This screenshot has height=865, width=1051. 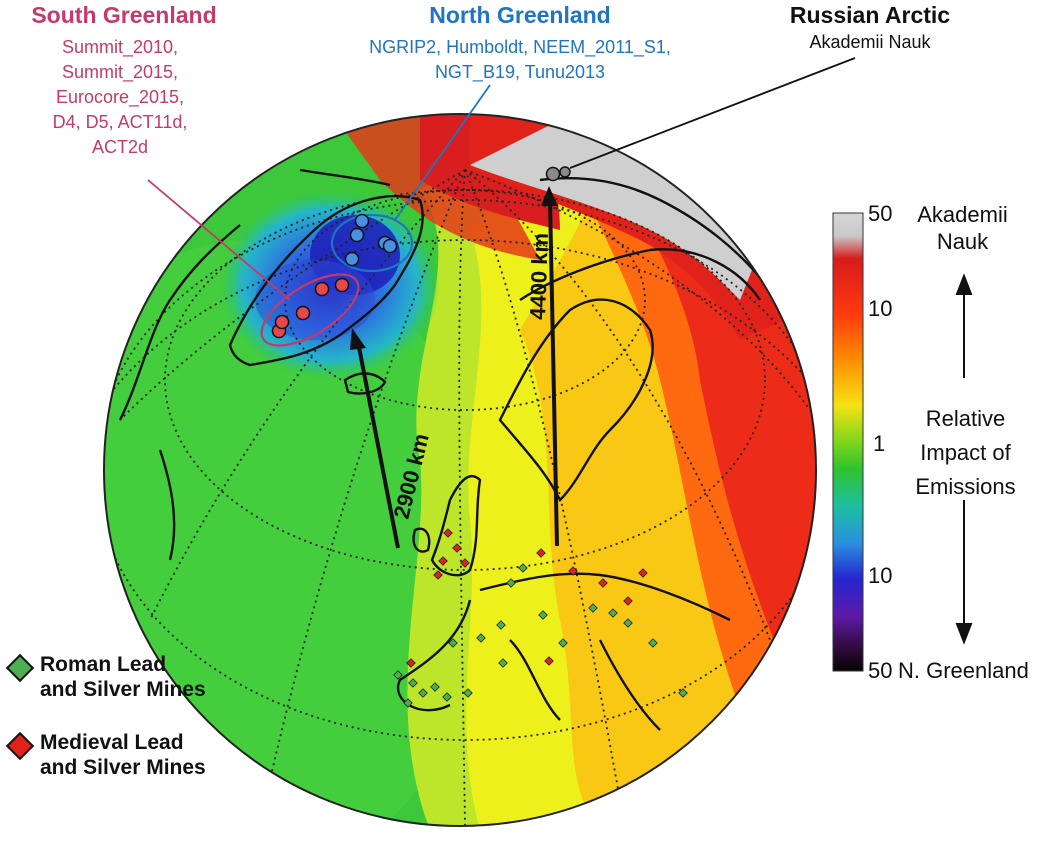 What do you see at coordinates (112, 742) in the screenshot?
I see `legend-medieval-line1: Medieval Lead` at bounding box center [112, 742].